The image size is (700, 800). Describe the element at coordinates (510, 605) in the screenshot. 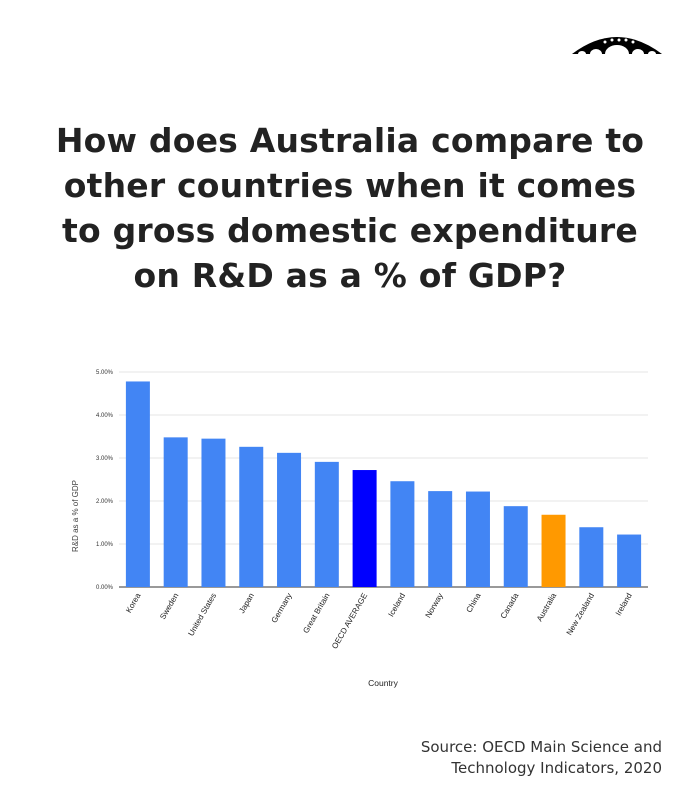

I see `x-tick-label: Canada` at that location.